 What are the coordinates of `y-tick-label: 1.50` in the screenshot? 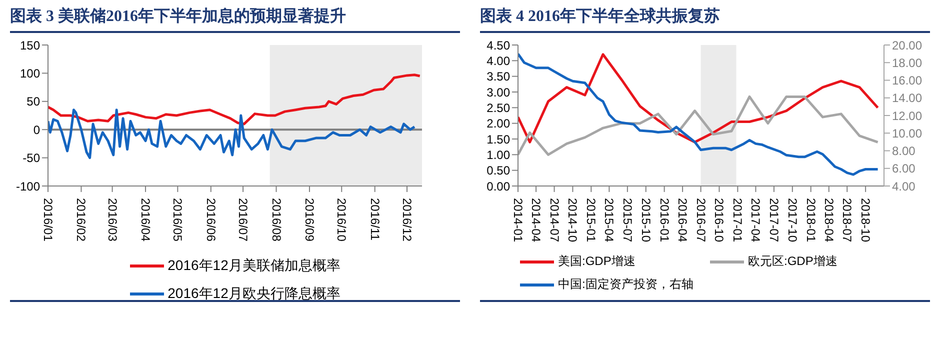 It's located at (498, 139).